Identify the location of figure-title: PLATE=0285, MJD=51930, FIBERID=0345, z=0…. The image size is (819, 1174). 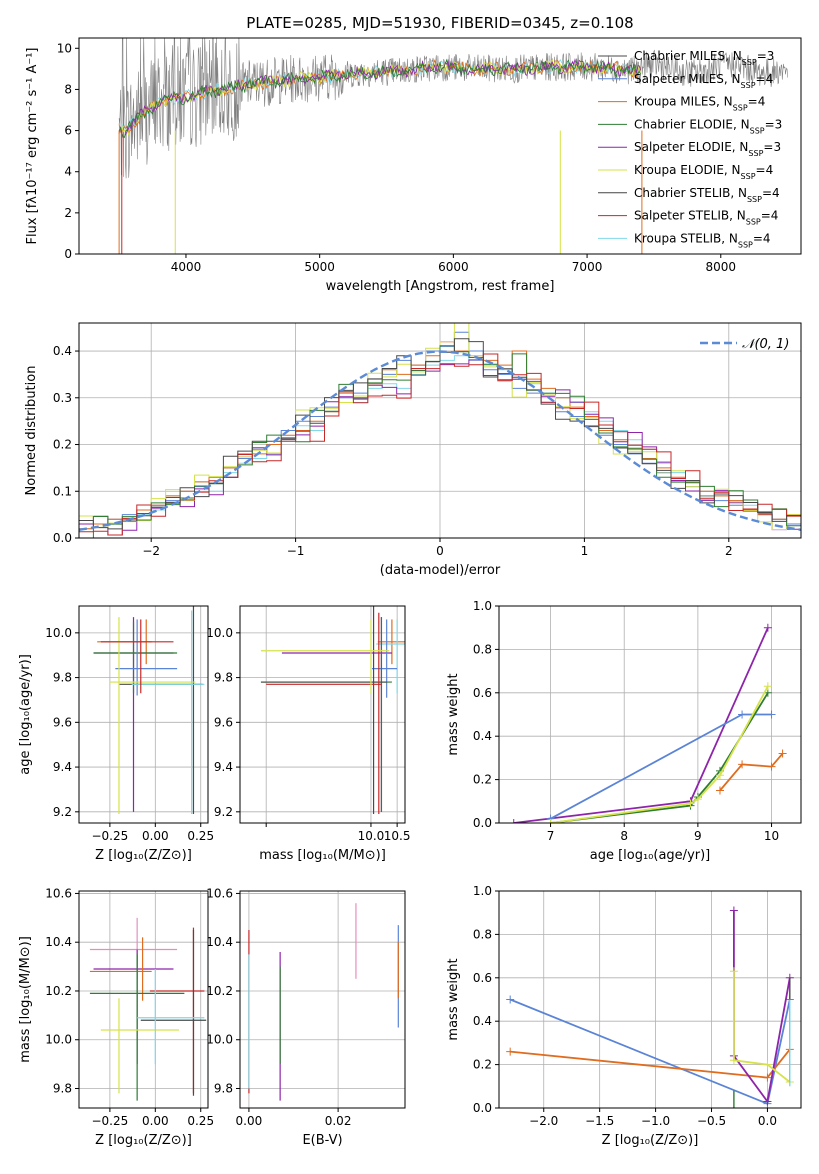
(439, 23).